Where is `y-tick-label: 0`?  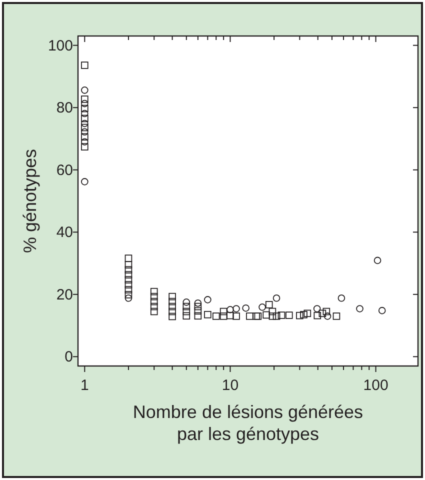 y-tick-label: 0 is located at coordinates (68, 357).